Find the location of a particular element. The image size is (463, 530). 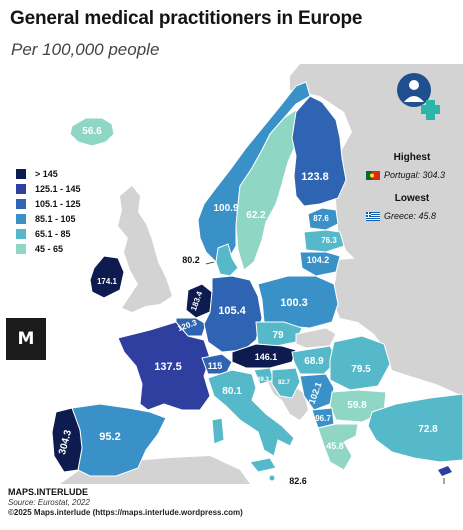

region-portugal is located at coordinates (67, 440).